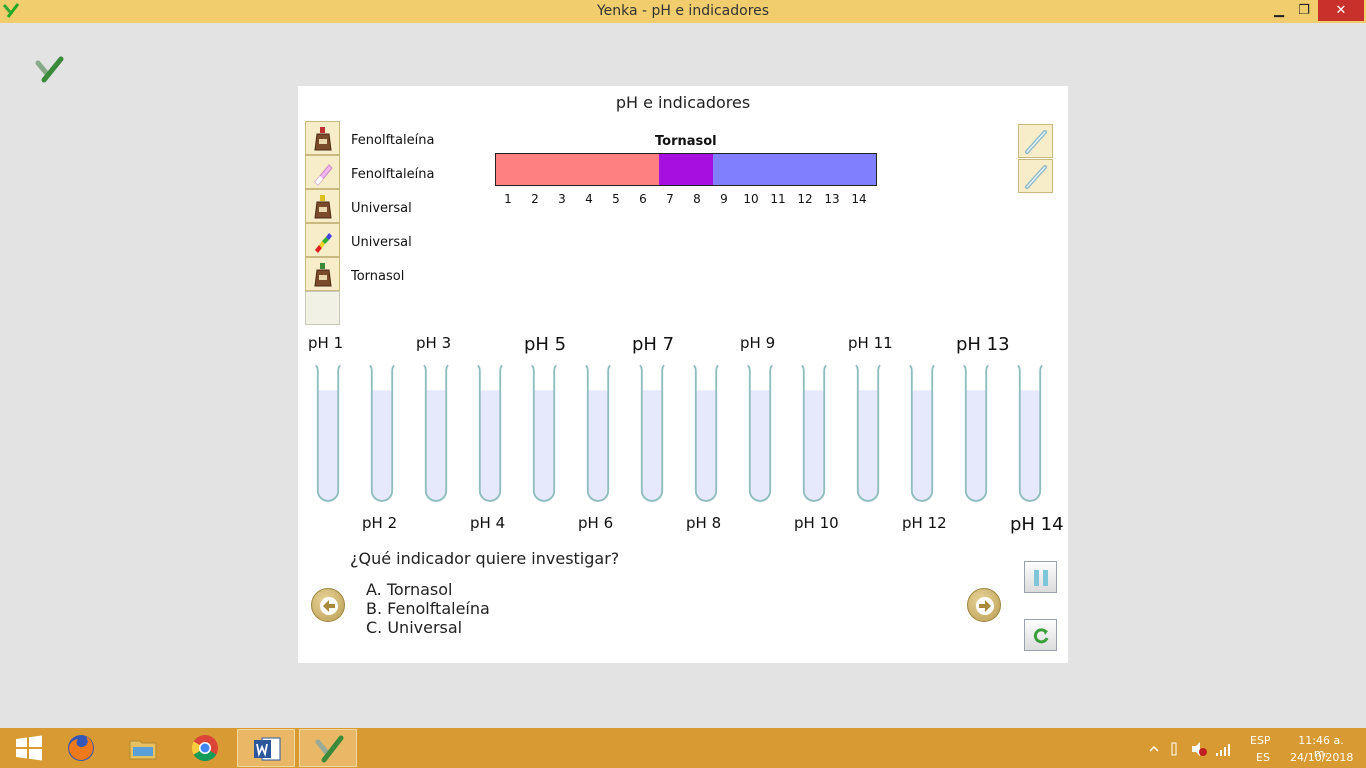 The width and height of the screenshot is (1366, 768). What do you see at coordinates (686, 141) in the screenshot?
I see `scale-title: Tornasol` at bounding box center [686, 141].